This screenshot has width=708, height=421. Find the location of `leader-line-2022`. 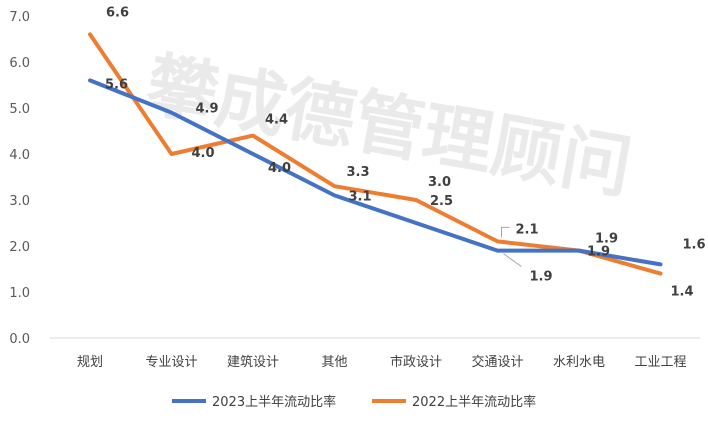

leader-line-2022 is located at coordinates (505, 232).